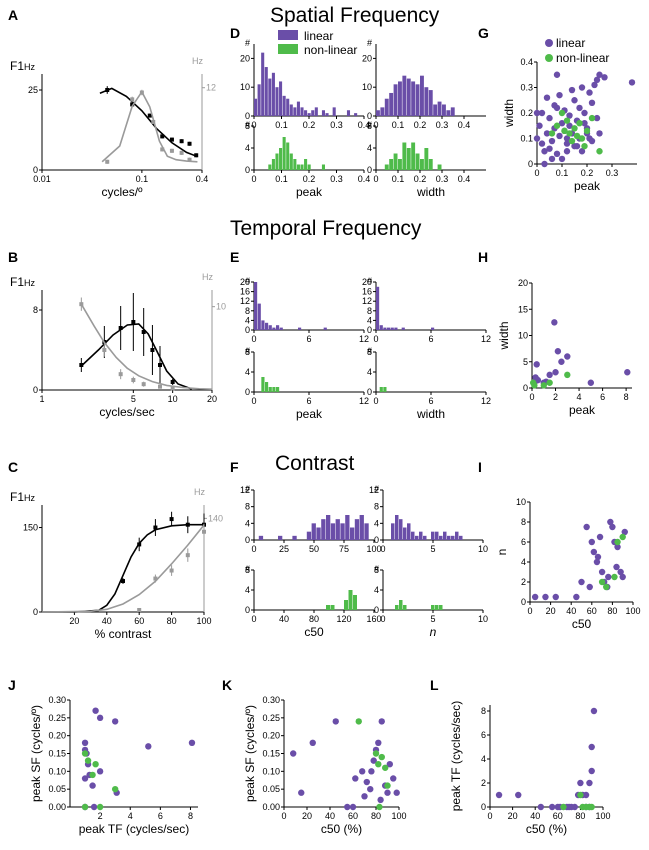 The image size is (649, 850). Describe the element at coordinates (367, 292) in the screenshot. I see `y-tick-label-E2: 16` at that location.